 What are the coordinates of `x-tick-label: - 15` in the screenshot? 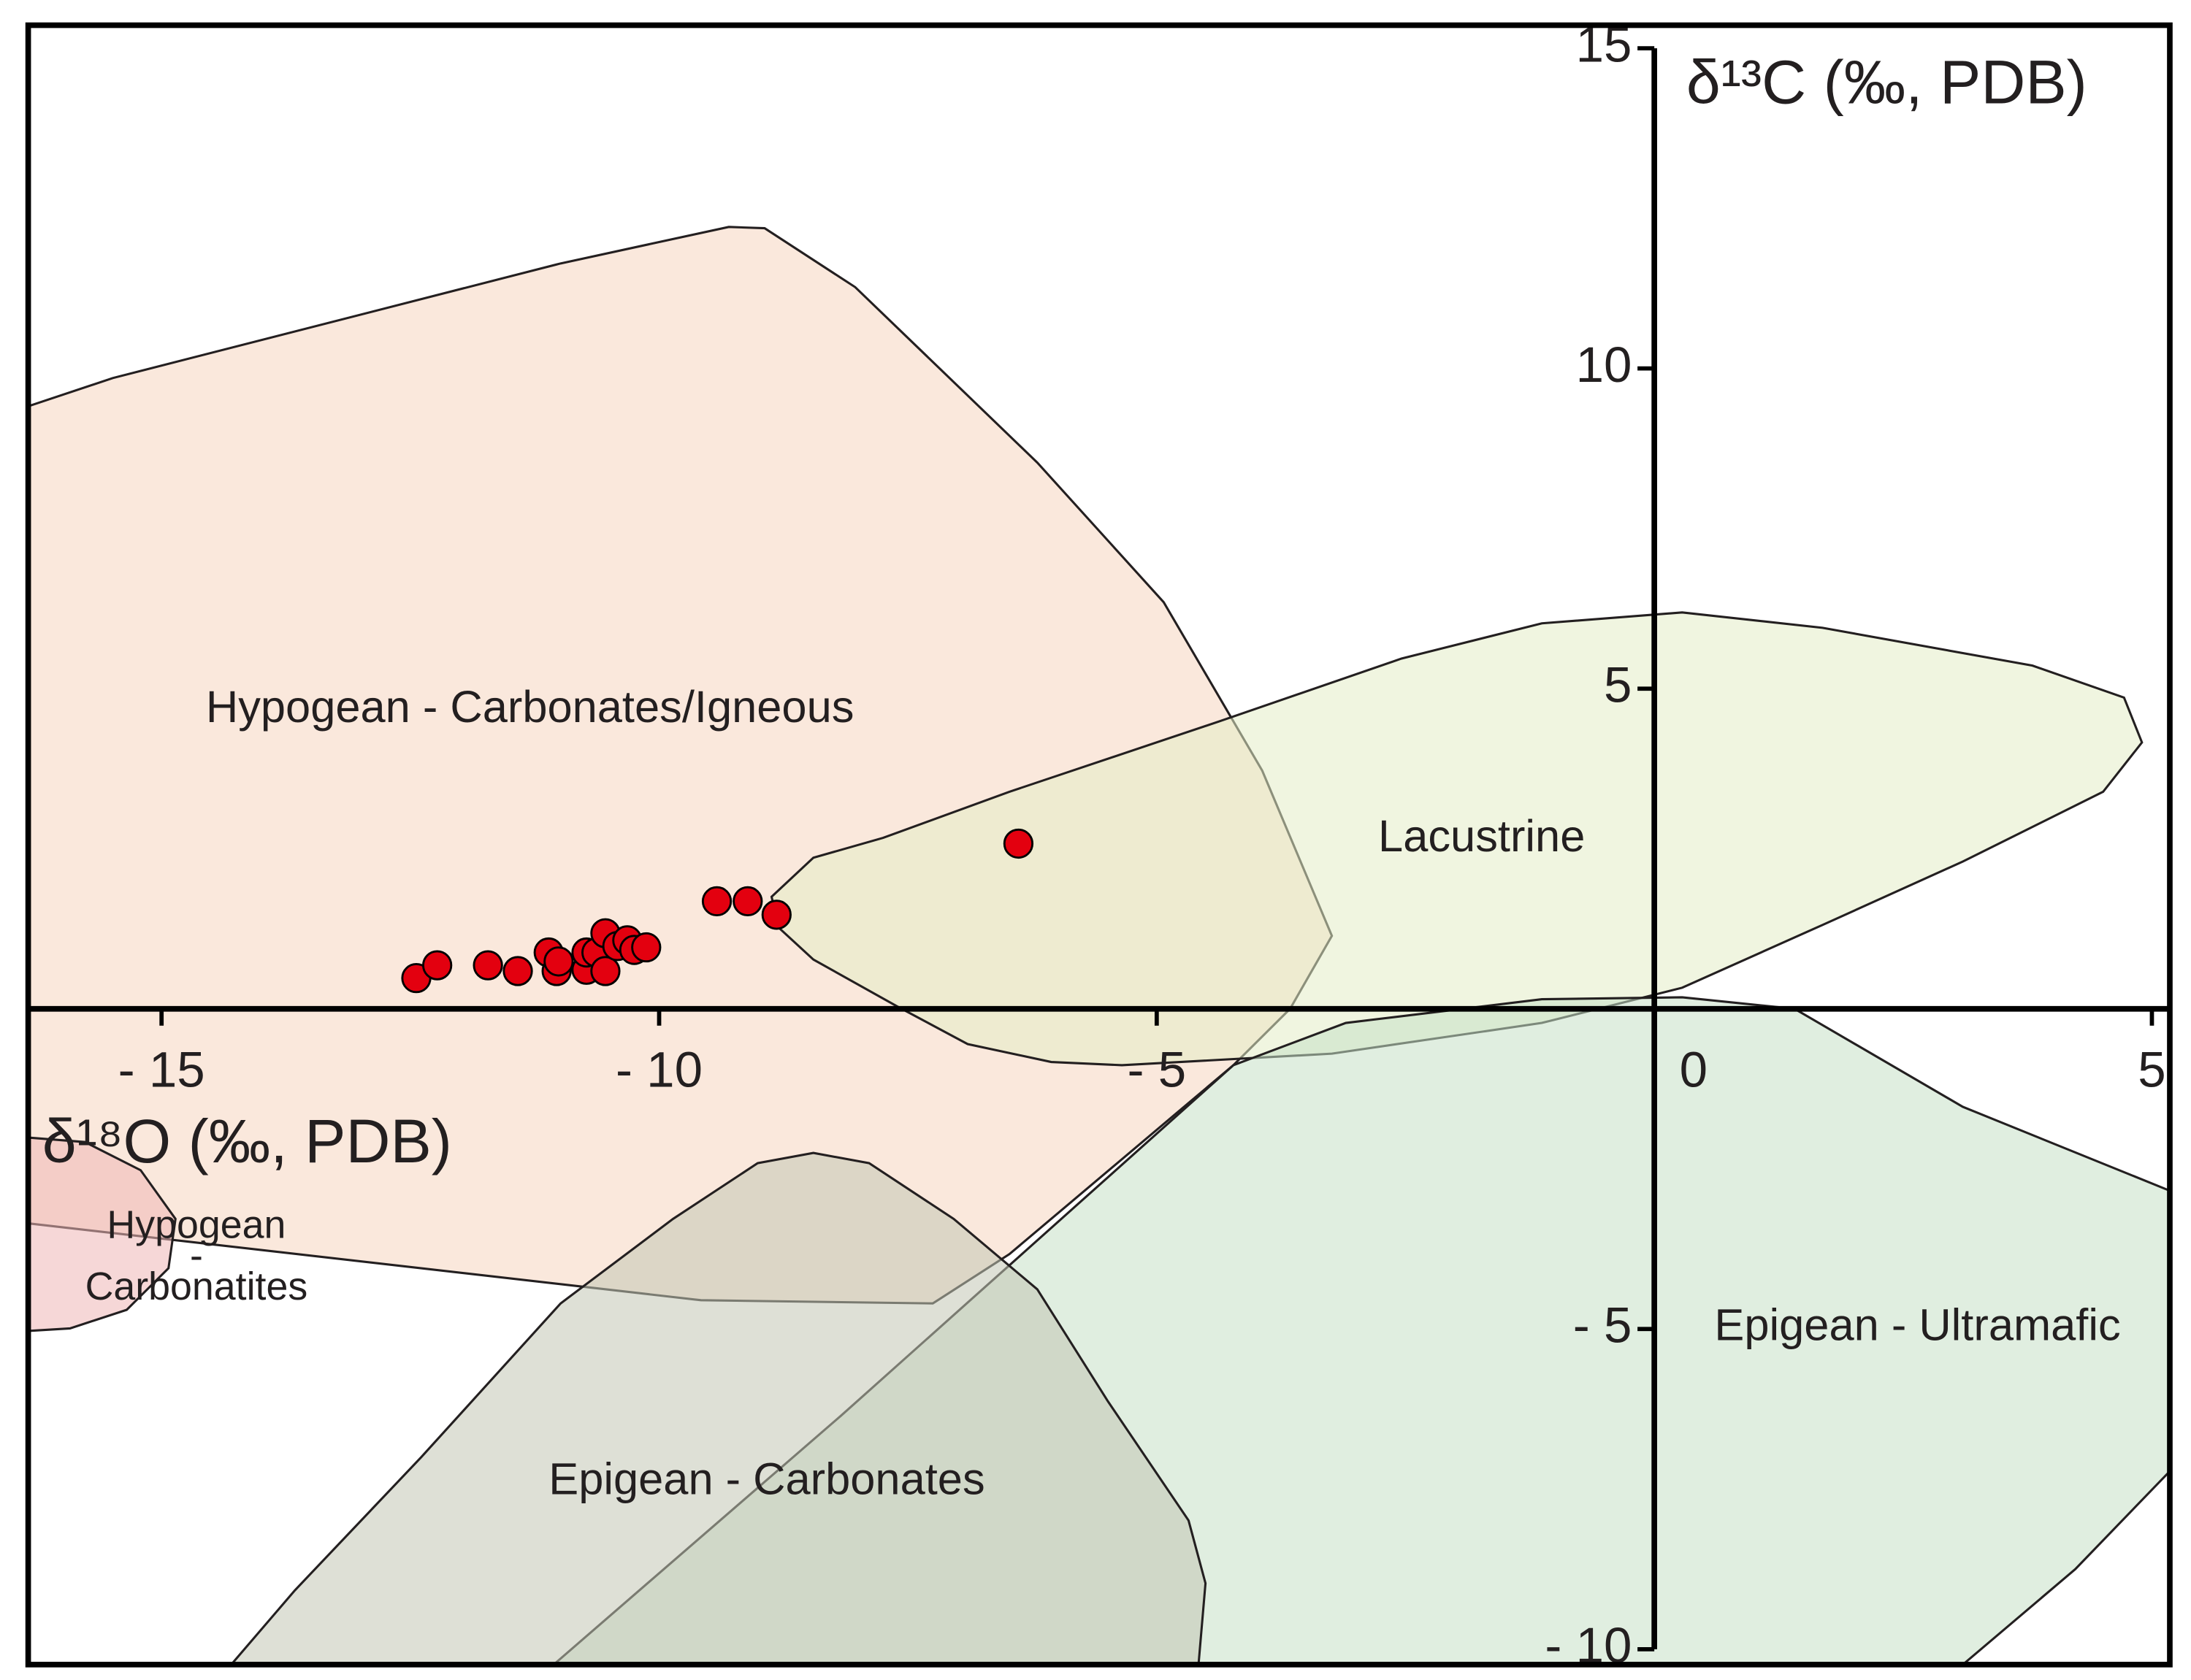 It's located at (161, 1068).